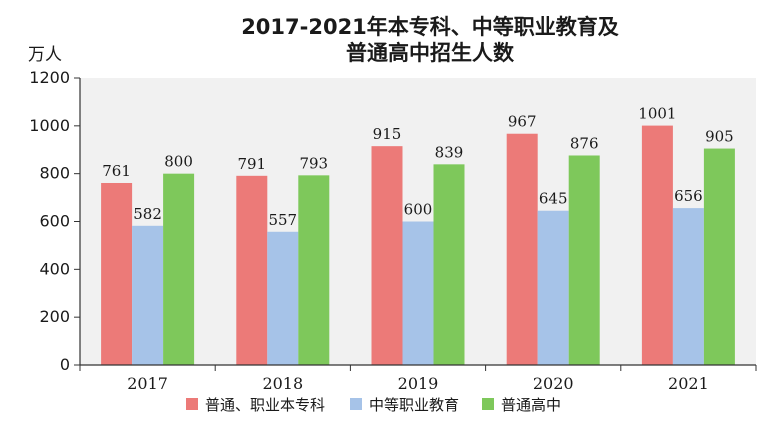 The height and width of the screenshot is (432, 768). Describe the element at coordinates (430, 53) in the screenshot. I see `chart-title-line-2: 普通高中招生人数` at that location.